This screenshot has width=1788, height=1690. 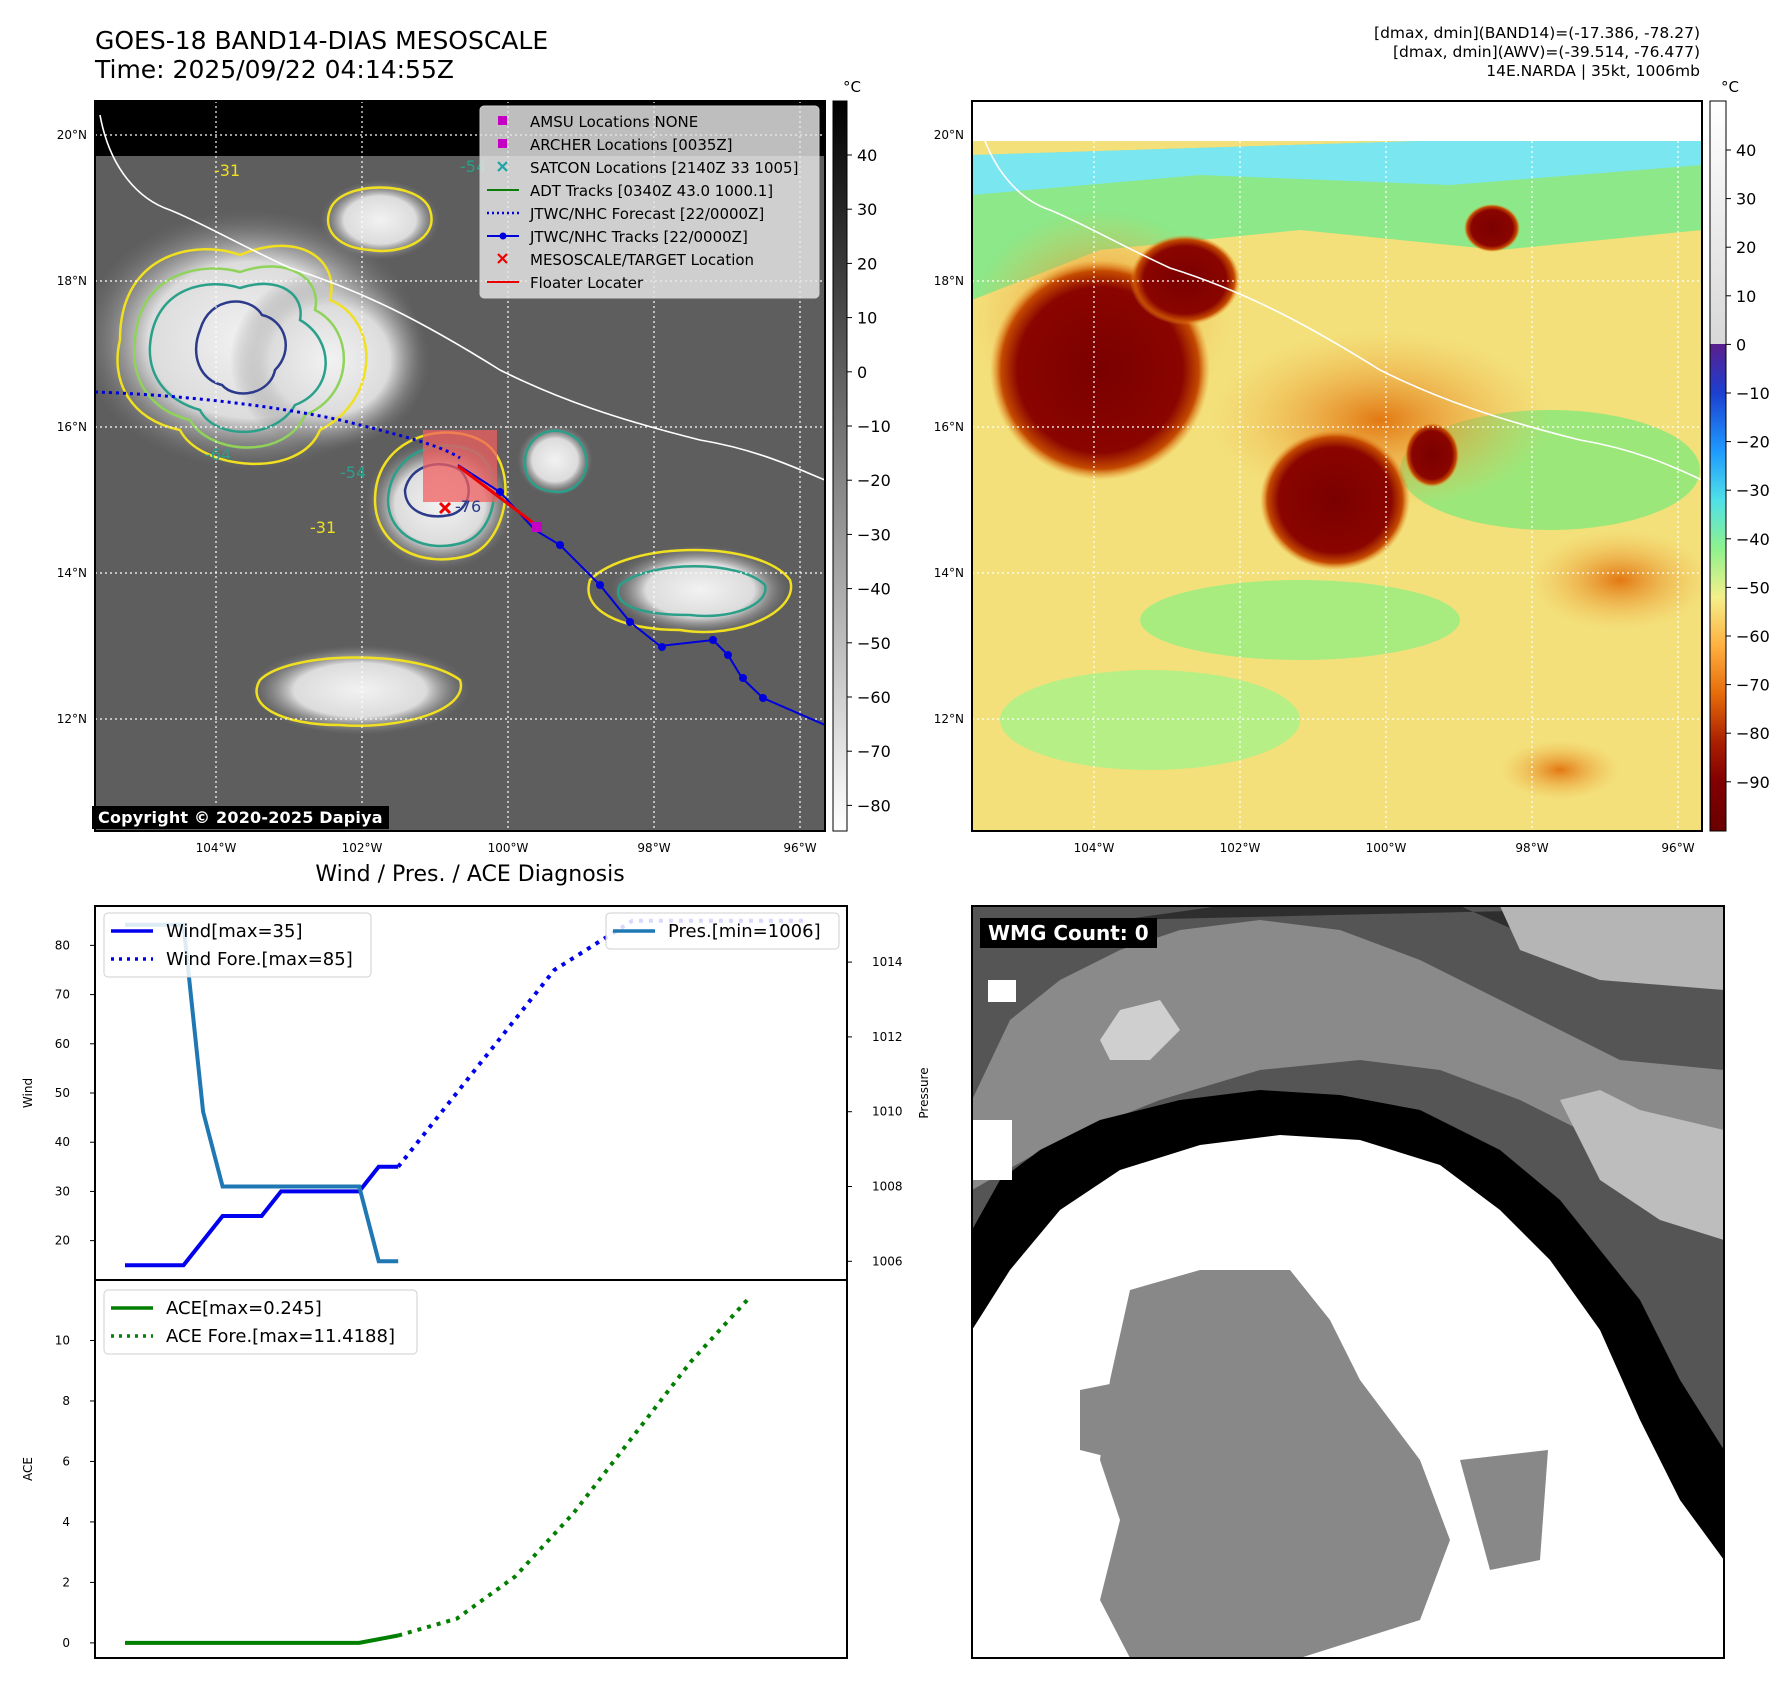 I want to click on legend-label: JTWC/NHC Forecast [22/0000Z], so click(x=646, y=214).